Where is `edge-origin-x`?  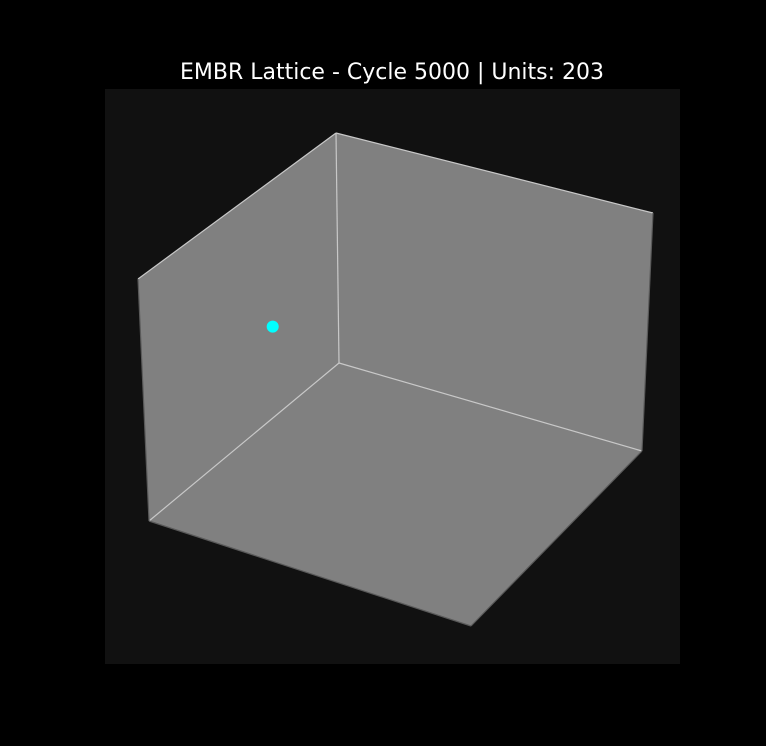 edge-origin-x is located at coordinates (490, 407).